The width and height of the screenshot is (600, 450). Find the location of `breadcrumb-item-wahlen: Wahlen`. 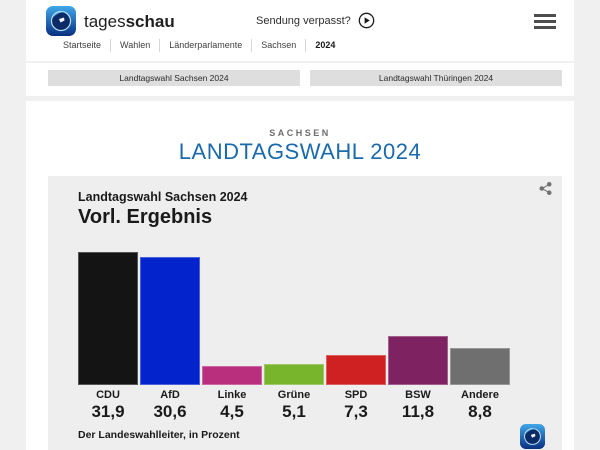

breadcrumb-item-wahlen: Wahlen is located at coordinates (134, 45).